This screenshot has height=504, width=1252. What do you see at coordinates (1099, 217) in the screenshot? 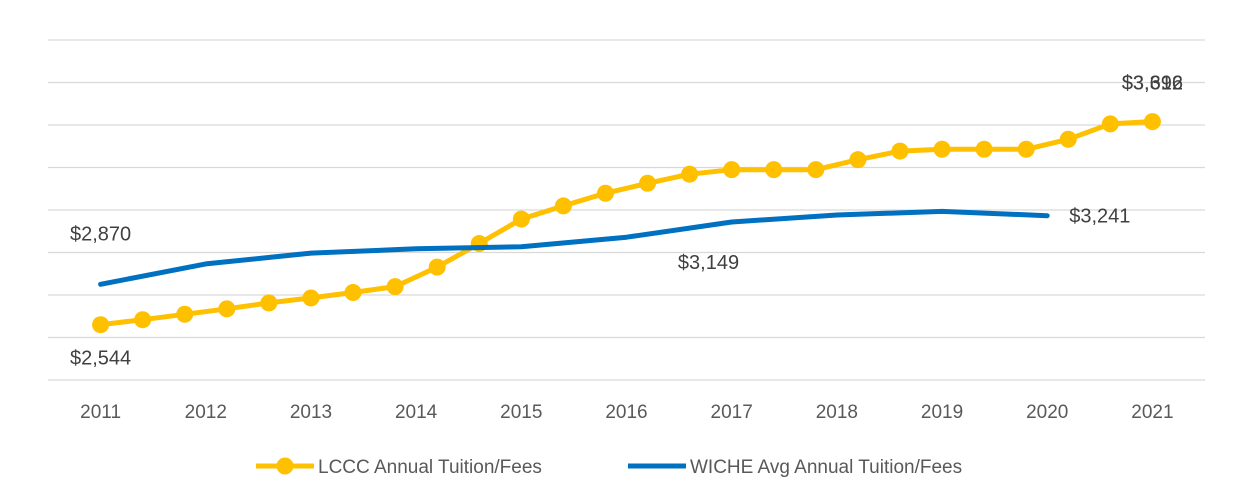
I see `data-label: $3,241` at bounding box center [1099, 217].